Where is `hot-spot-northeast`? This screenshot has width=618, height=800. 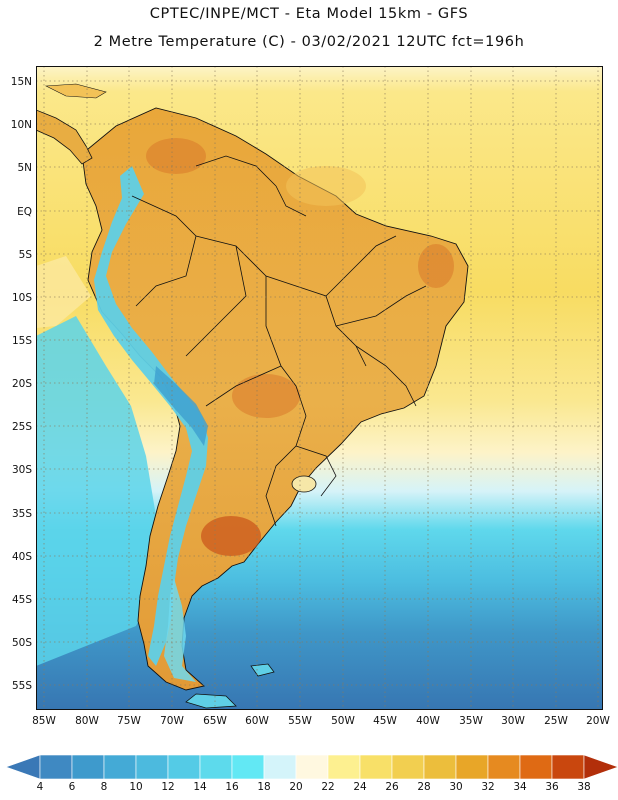 hot-spot-northeast is located at coordinates (436, 266).